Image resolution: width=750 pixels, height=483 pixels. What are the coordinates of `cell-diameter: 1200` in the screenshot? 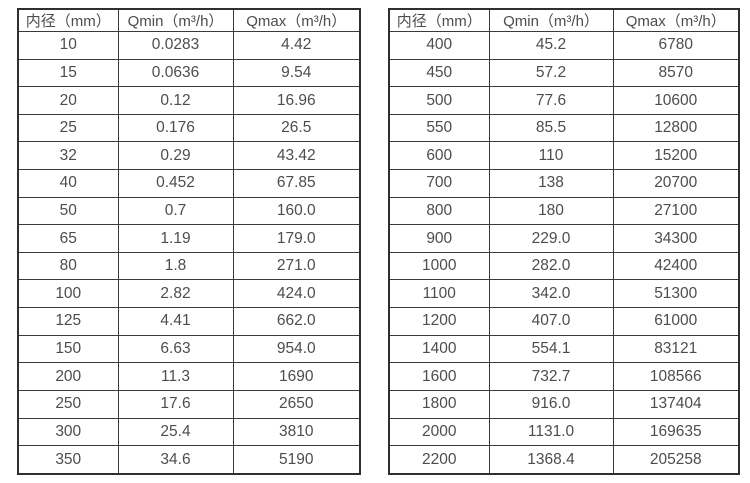 It's located at (439, 321).